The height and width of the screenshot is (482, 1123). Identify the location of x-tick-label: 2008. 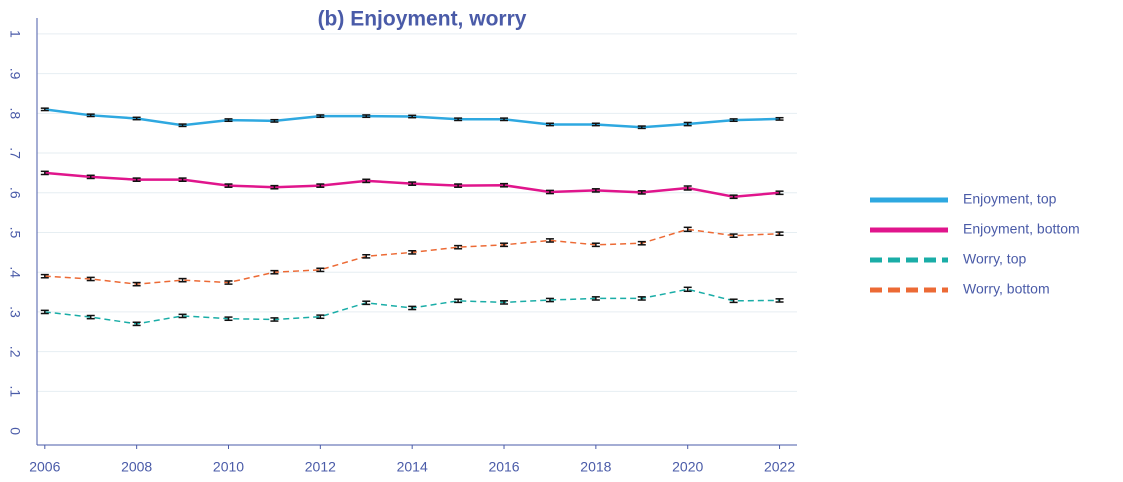
(136, 467).